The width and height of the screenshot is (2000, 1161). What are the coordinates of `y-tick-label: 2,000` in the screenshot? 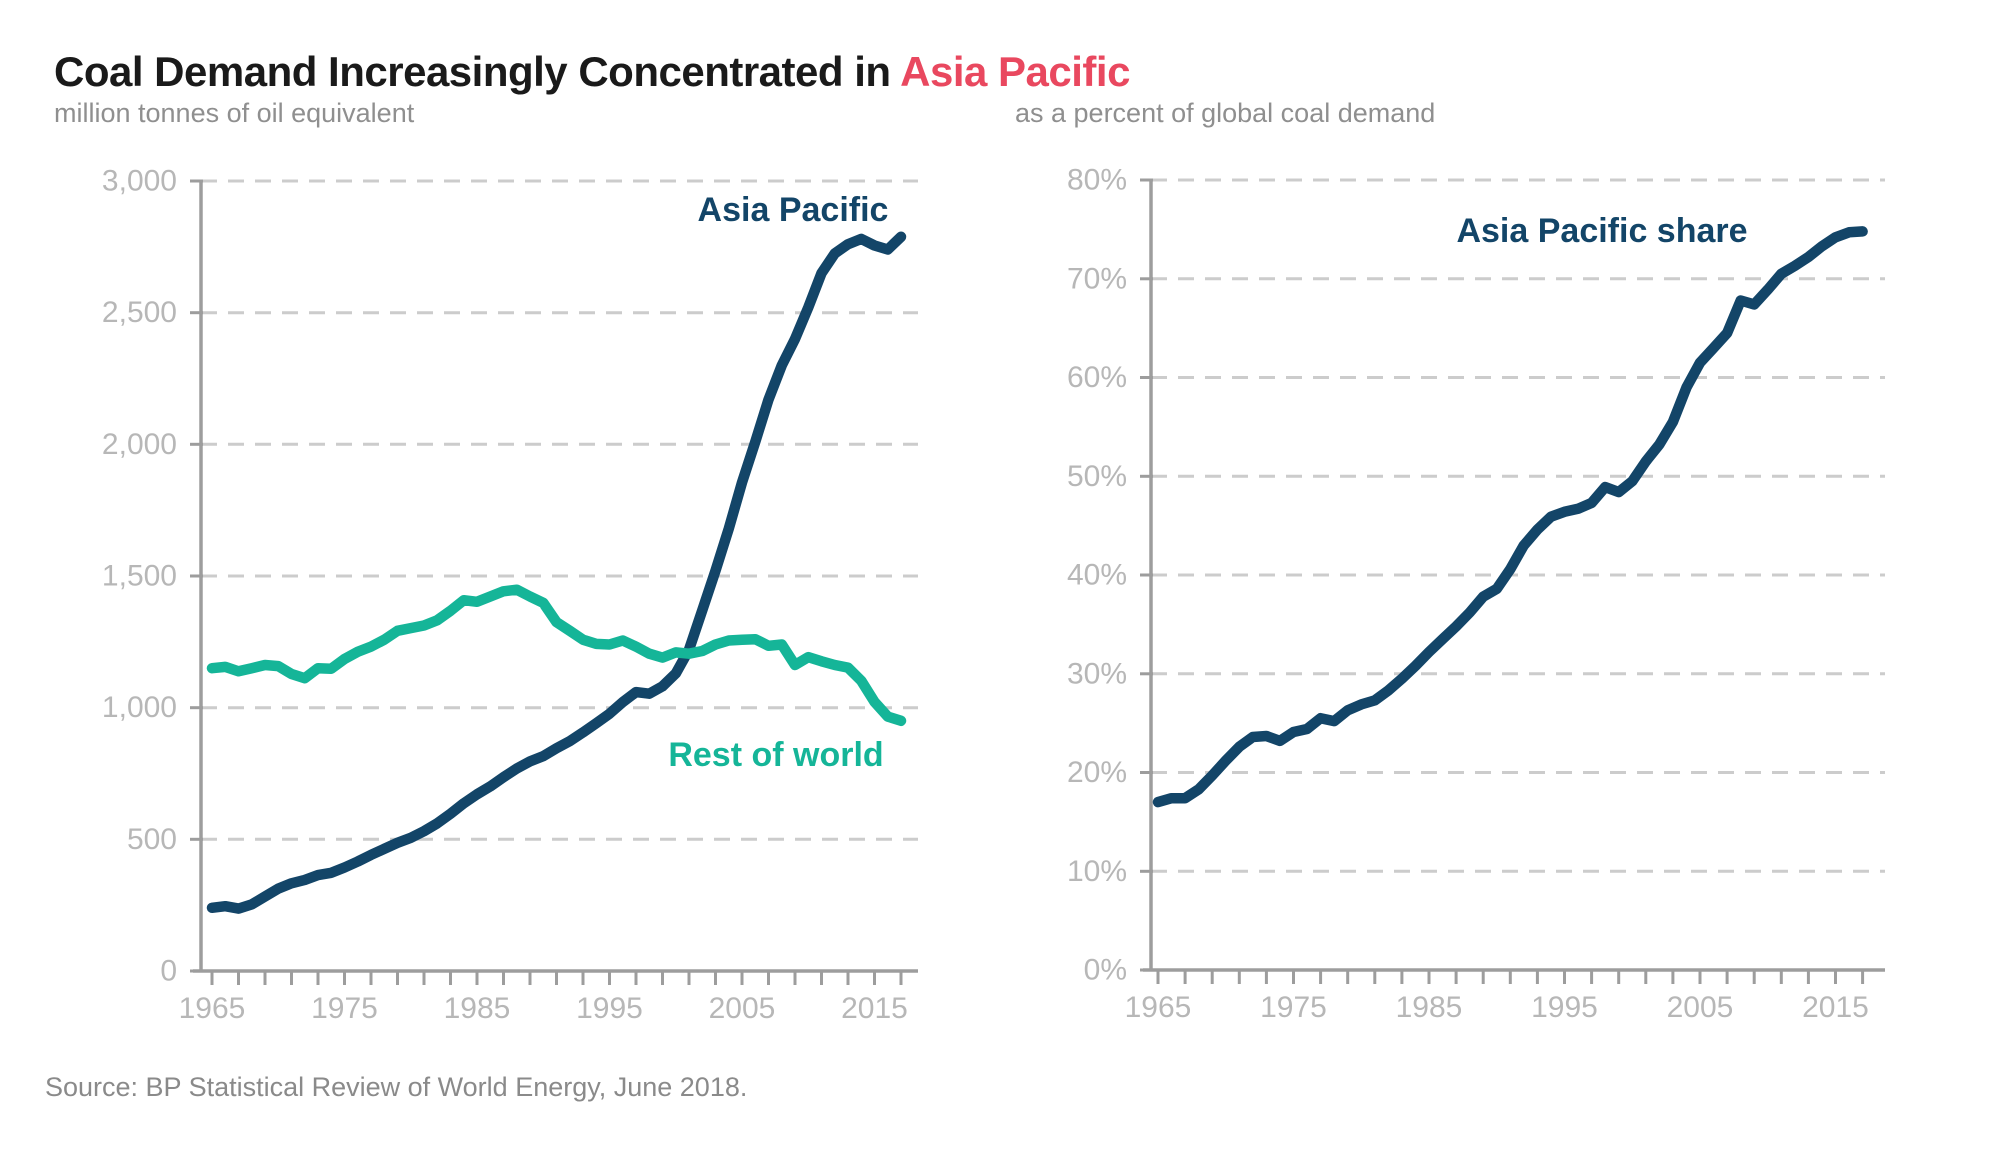 It's located at (139, 444).